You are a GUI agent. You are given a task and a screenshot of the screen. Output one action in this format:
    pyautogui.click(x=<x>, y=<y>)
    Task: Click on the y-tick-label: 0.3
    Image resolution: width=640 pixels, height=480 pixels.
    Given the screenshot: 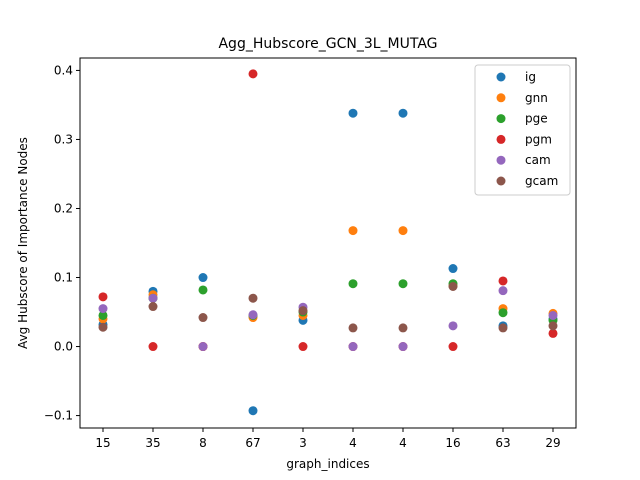 What is the action you would take?
    pyautogui.click(x=63, y=139)
    